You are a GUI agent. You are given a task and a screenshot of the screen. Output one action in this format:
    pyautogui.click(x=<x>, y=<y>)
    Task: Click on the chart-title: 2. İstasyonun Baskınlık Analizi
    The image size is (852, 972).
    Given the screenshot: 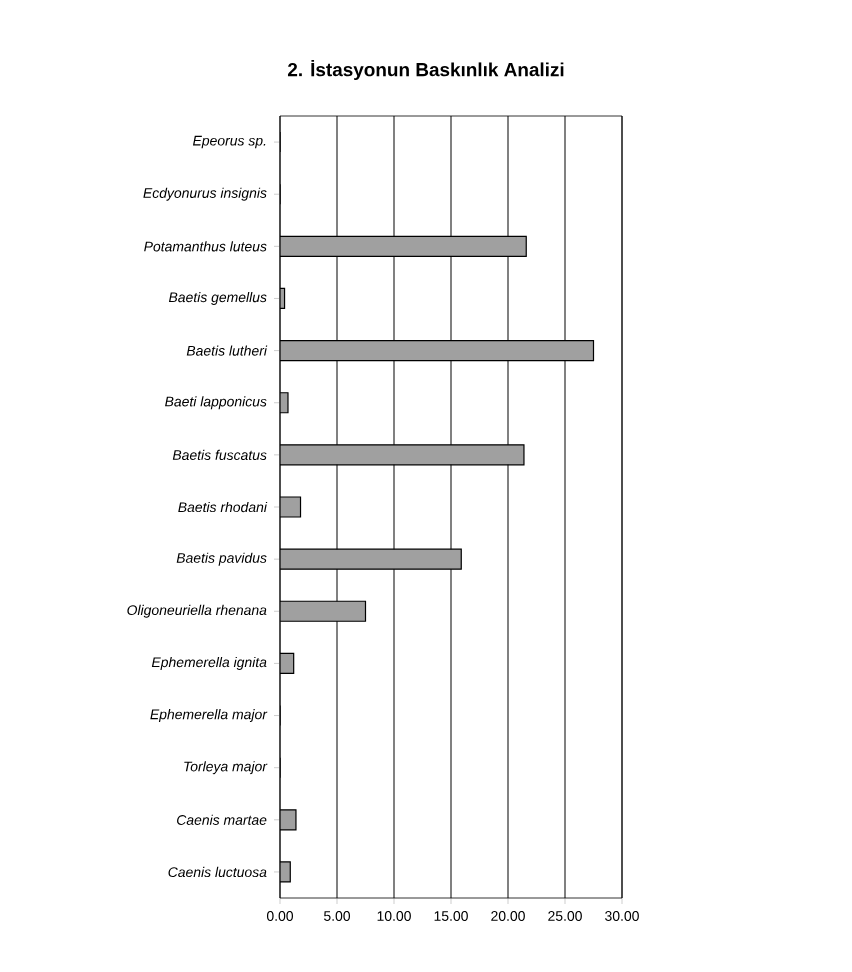 What is the action you would take?
    pyautogui.click(x=425, y=70)
    